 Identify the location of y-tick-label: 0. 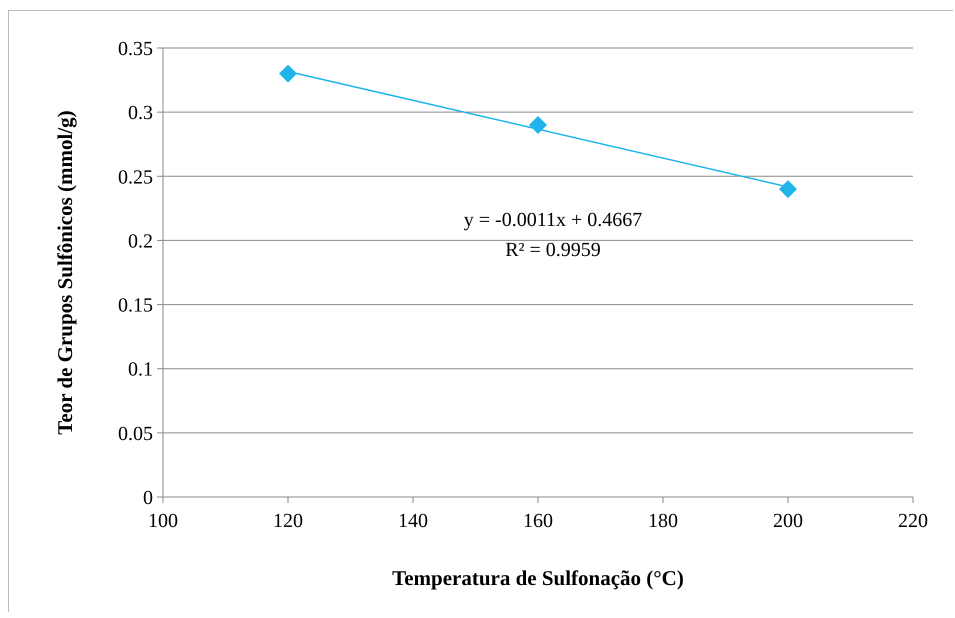
(148, 498).